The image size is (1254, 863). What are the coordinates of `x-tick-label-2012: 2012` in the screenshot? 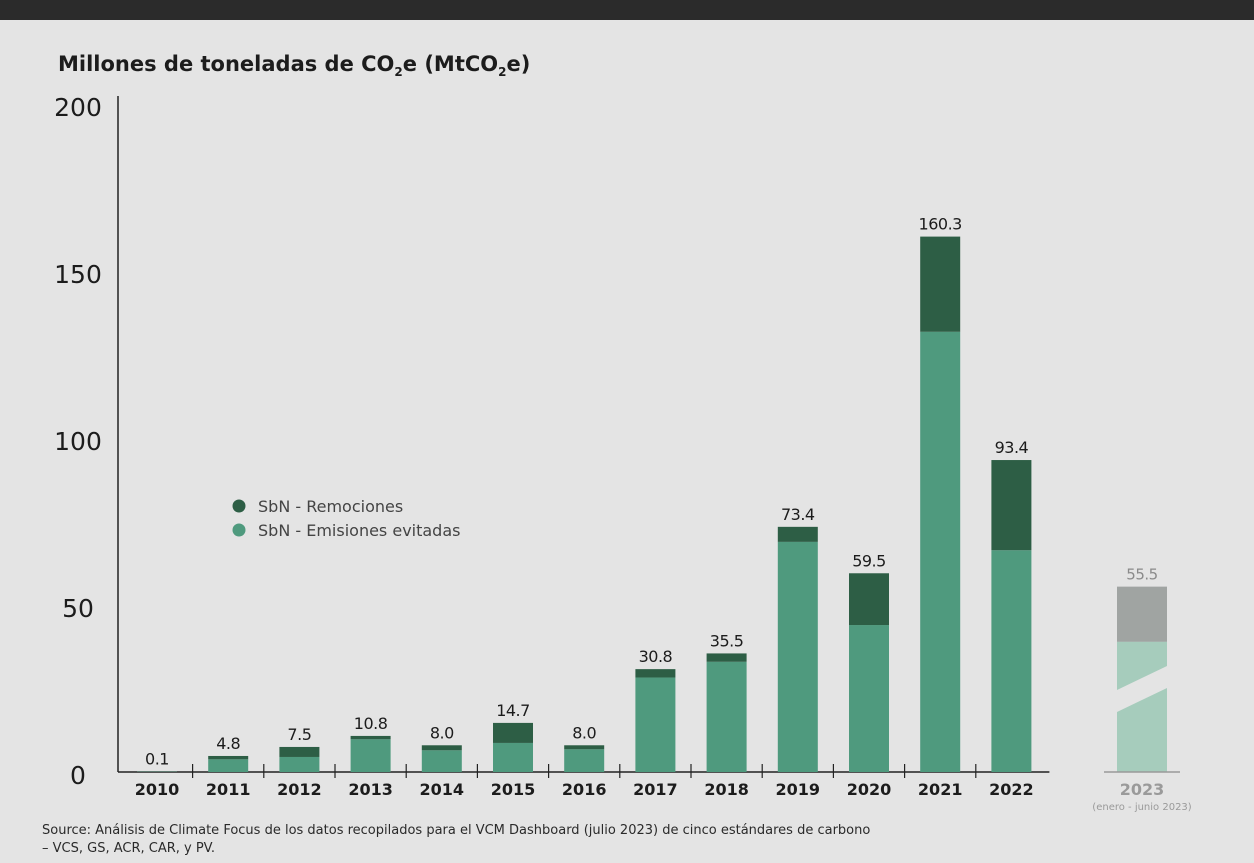 It's located at (299, 789).